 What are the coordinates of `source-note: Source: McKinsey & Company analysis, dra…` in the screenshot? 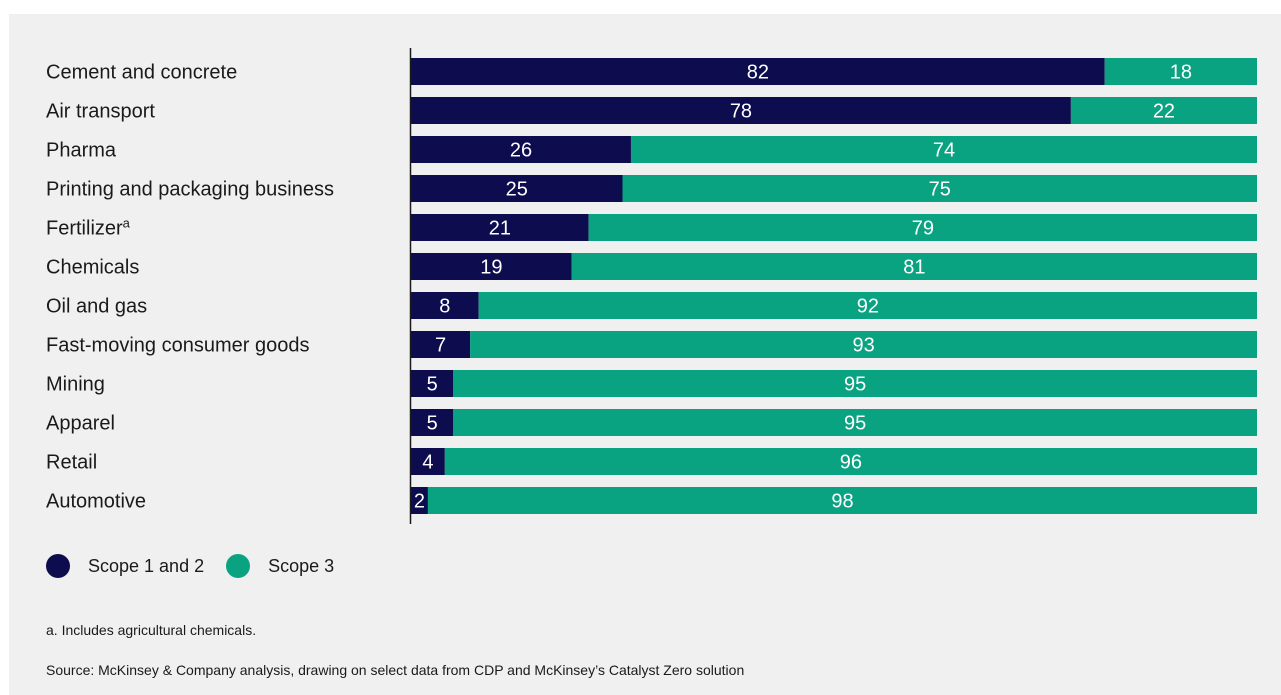 It's located at (395, 670).